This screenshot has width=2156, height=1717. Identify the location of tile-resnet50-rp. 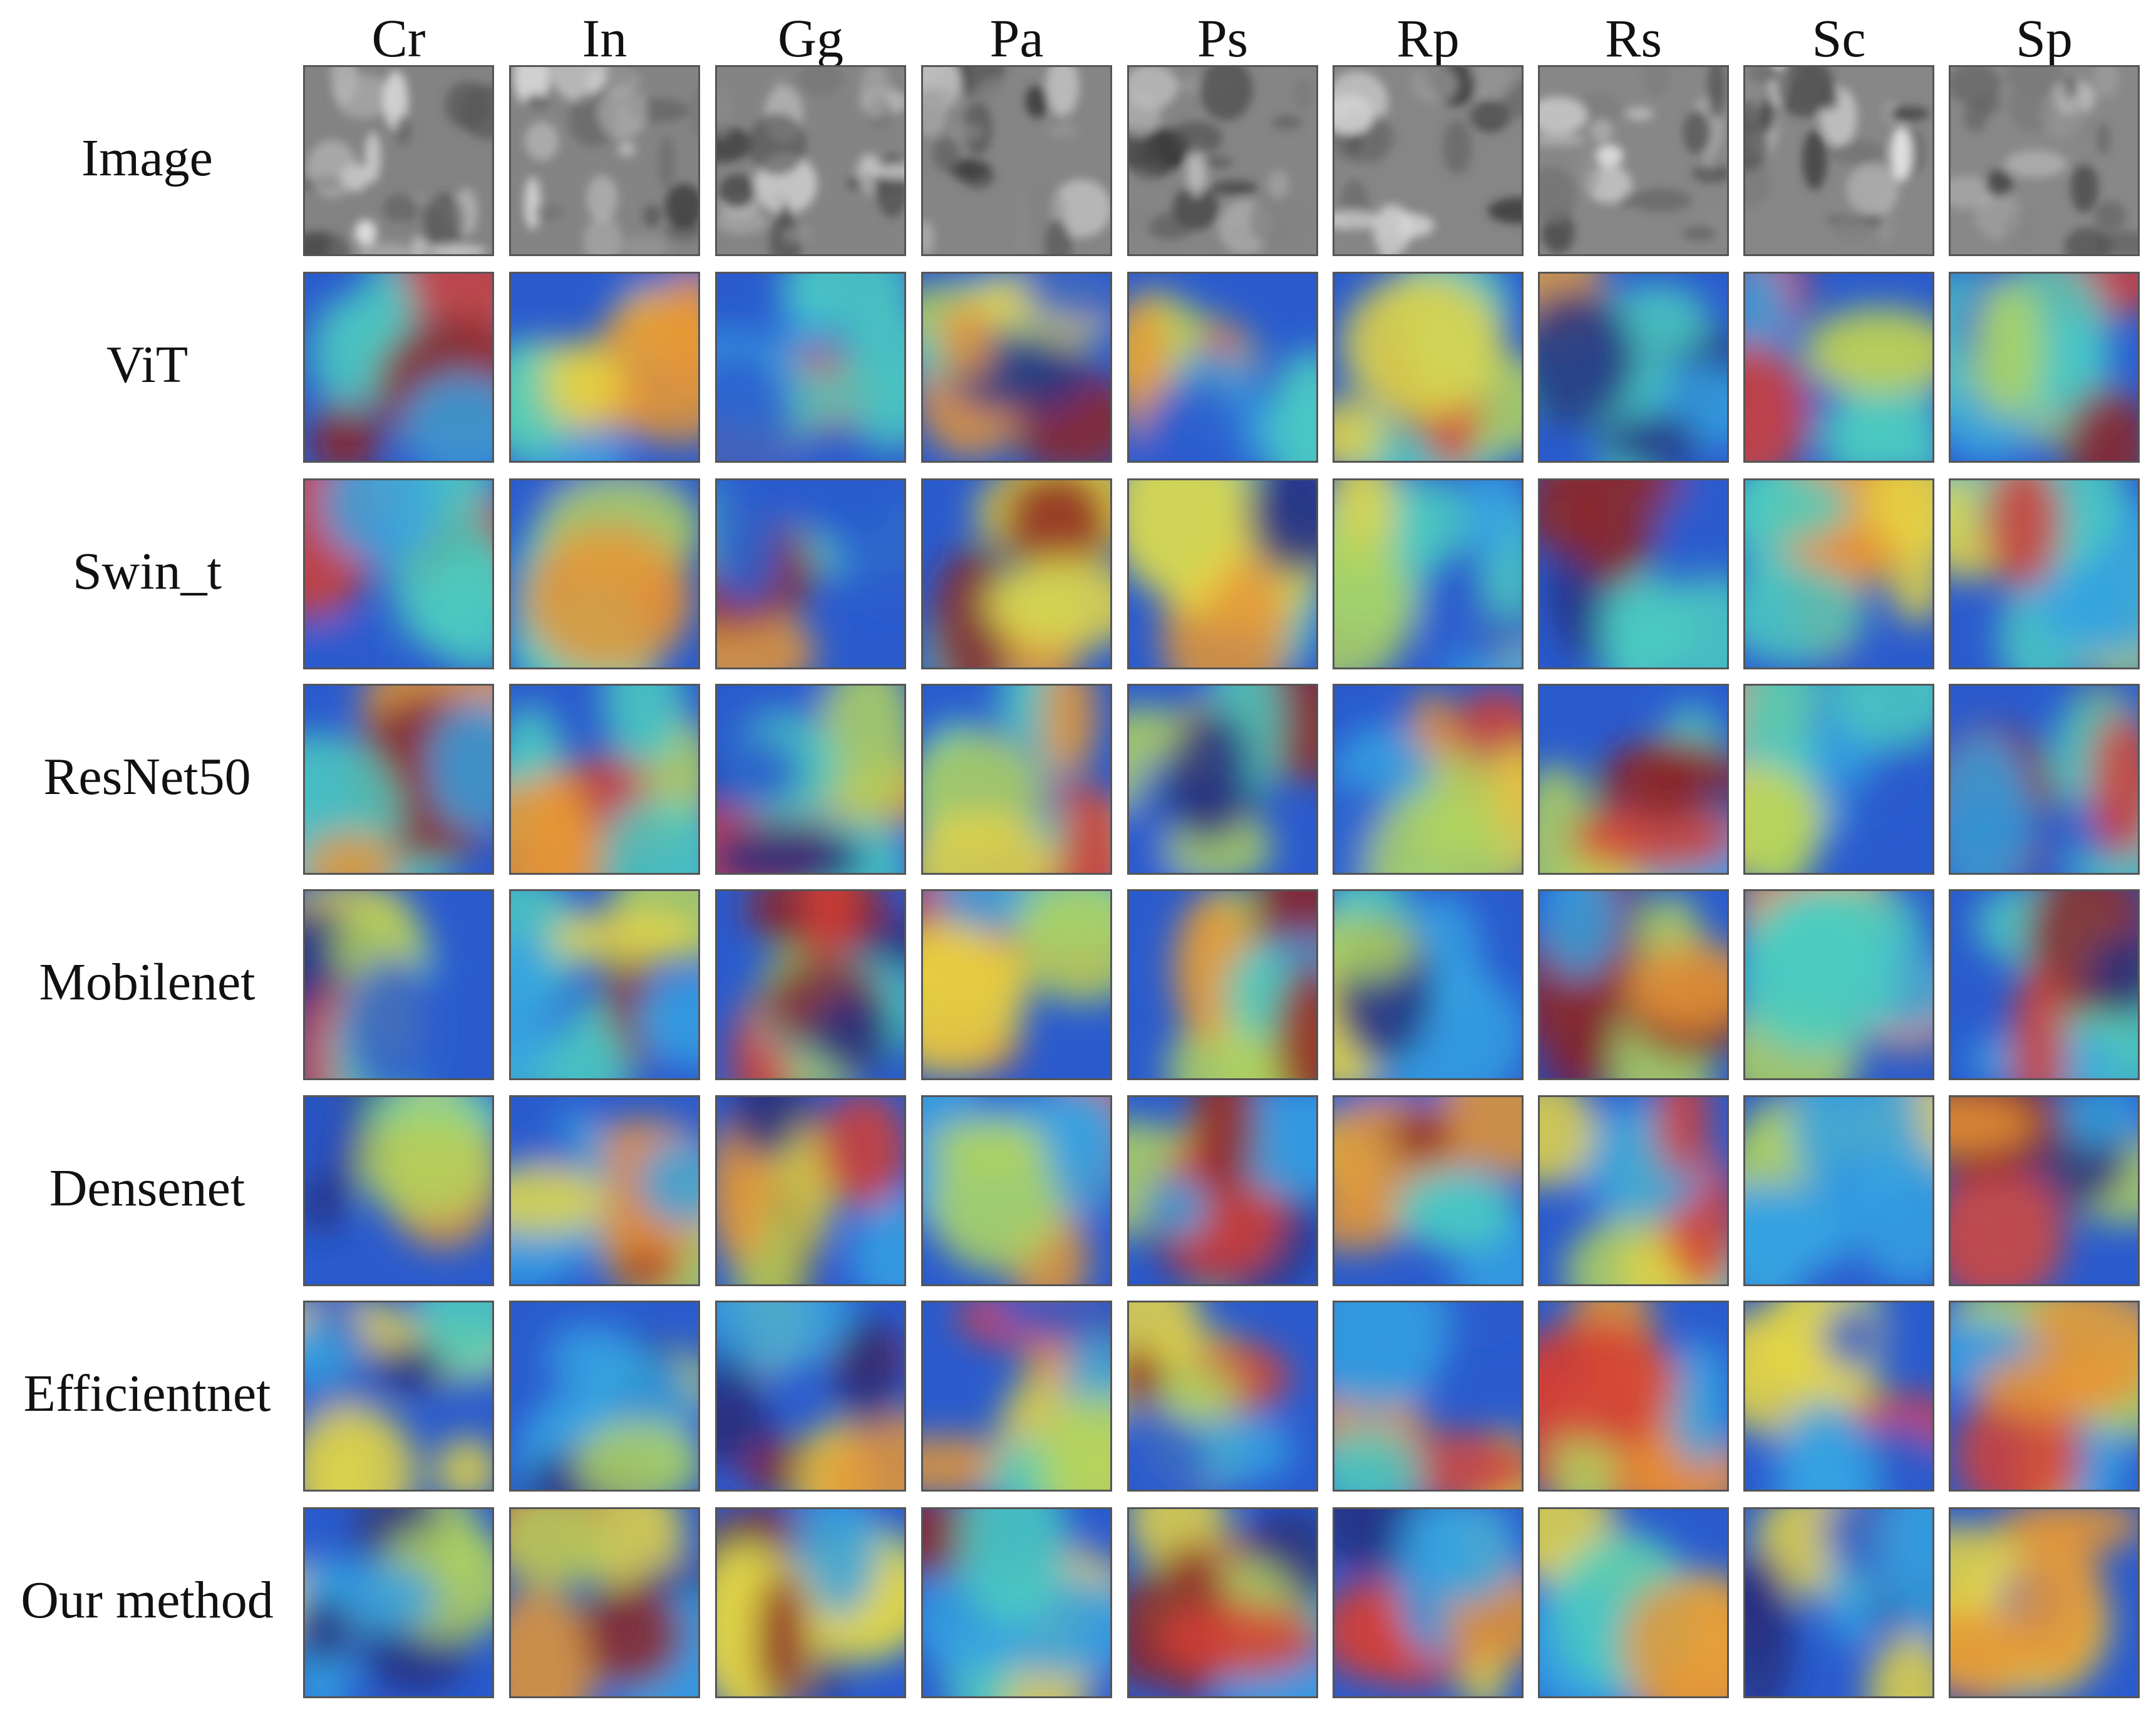
(1428, 779).